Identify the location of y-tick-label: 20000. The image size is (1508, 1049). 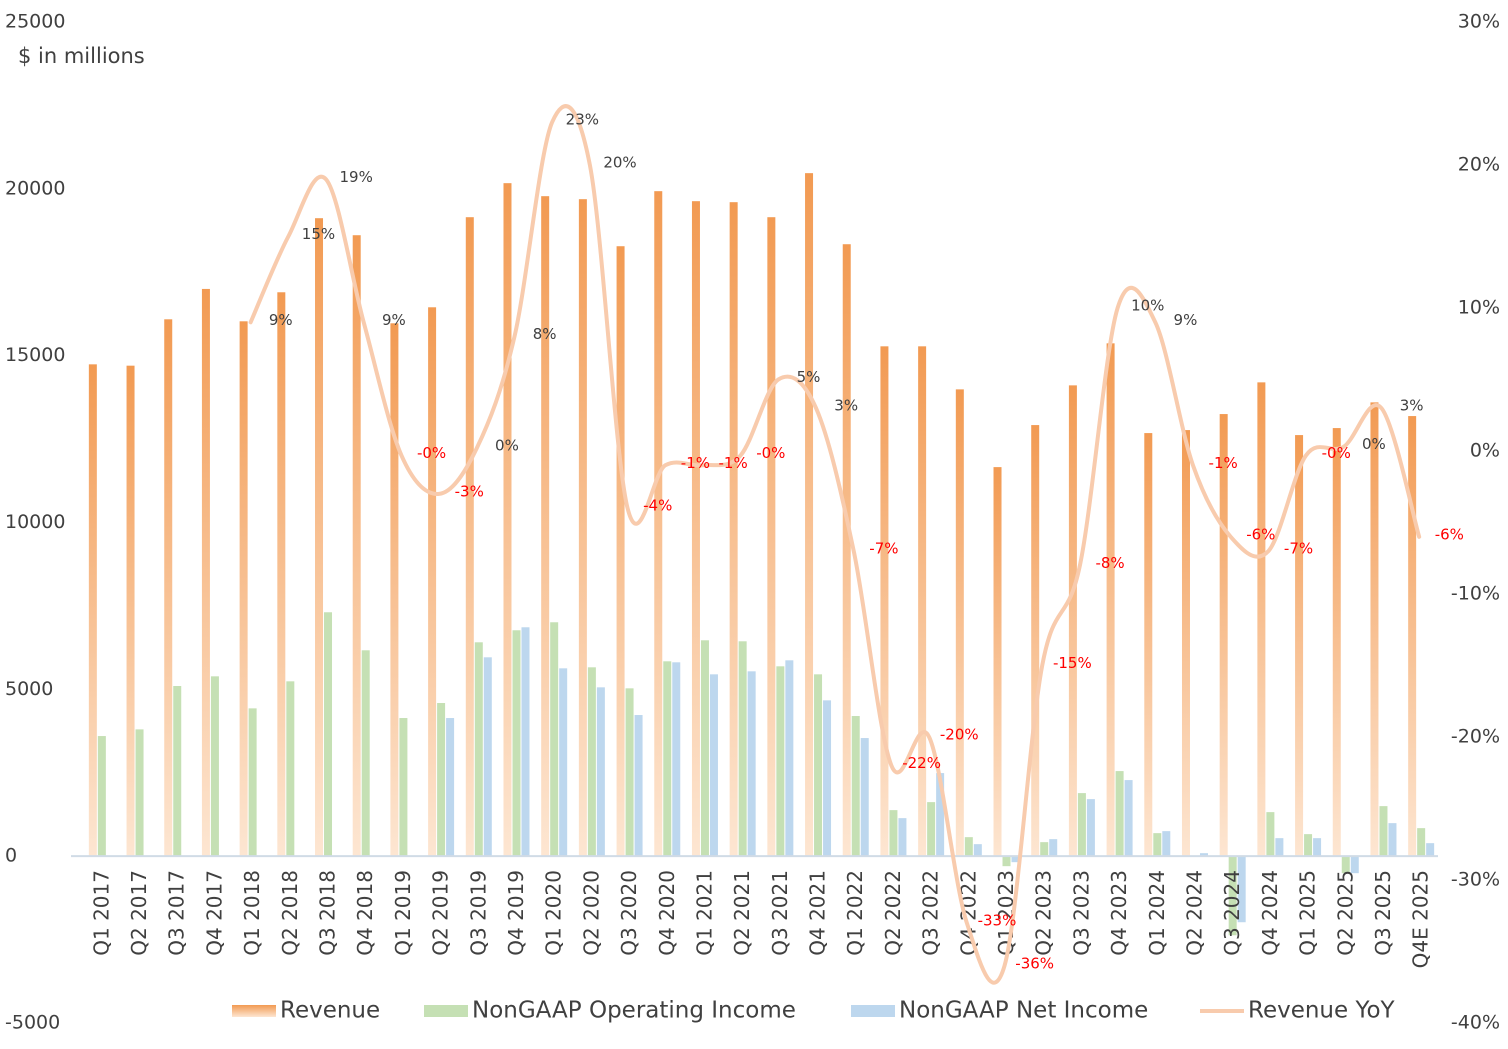
(35, 188).